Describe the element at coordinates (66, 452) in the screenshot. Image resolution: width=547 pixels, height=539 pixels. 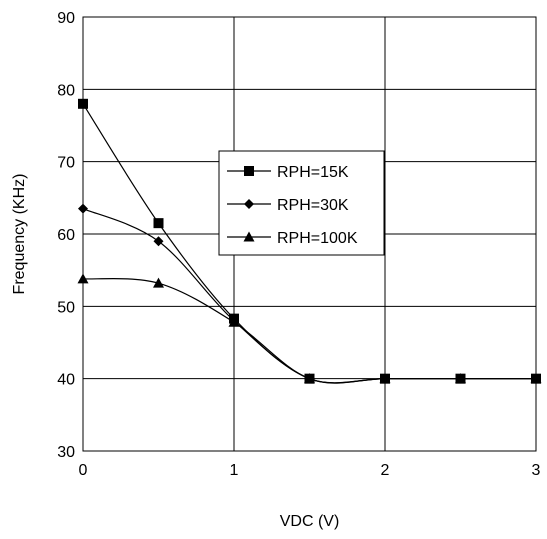
I see `y-tick-label: 30` at that location.